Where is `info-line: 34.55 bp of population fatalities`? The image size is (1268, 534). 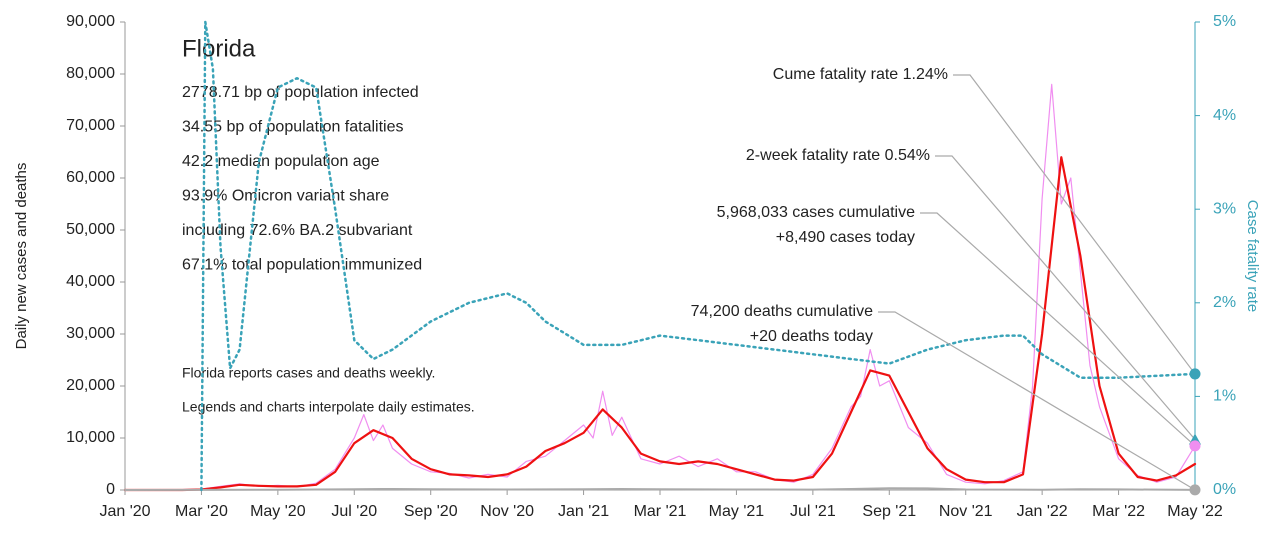
info-line: 34.55 bp of population fatalities is located at coordinates (293, 127).